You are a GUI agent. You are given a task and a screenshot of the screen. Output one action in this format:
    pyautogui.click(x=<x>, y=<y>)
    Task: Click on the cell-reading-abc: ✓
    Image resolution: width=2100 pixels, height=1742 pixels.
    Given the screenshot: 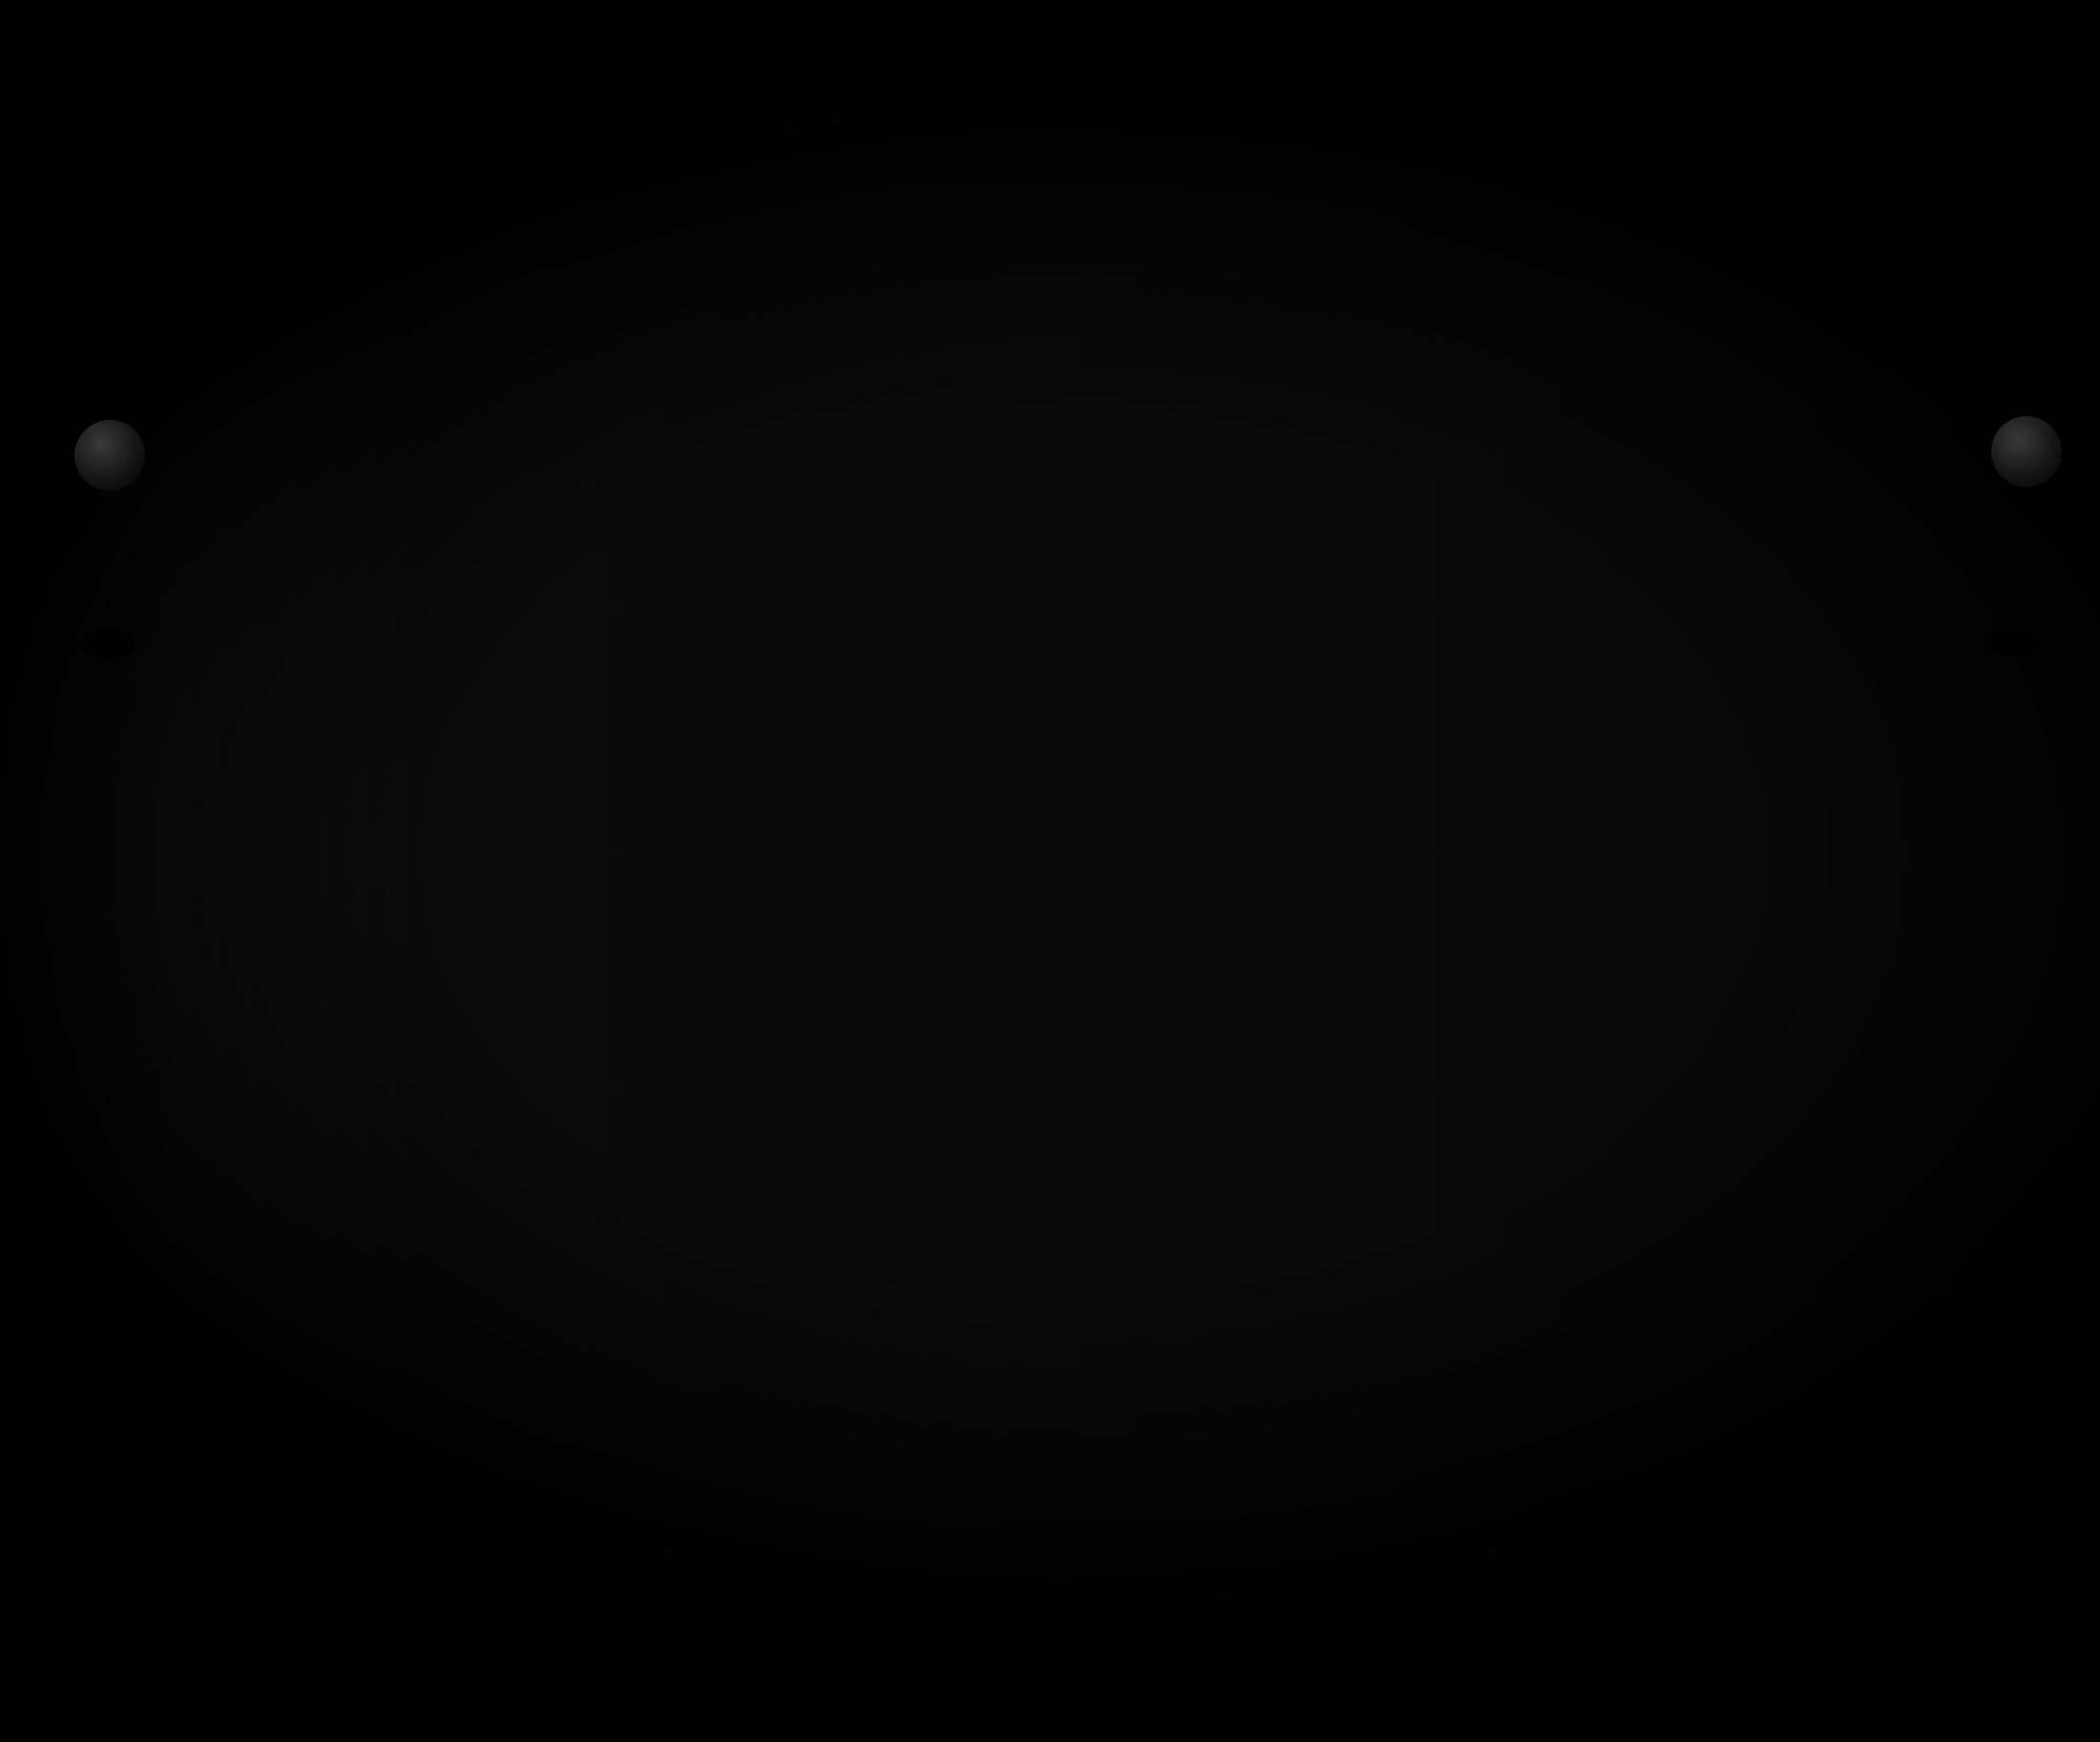 What is the action you would take?
    pyautogui.click(x=774, y=1205)
    